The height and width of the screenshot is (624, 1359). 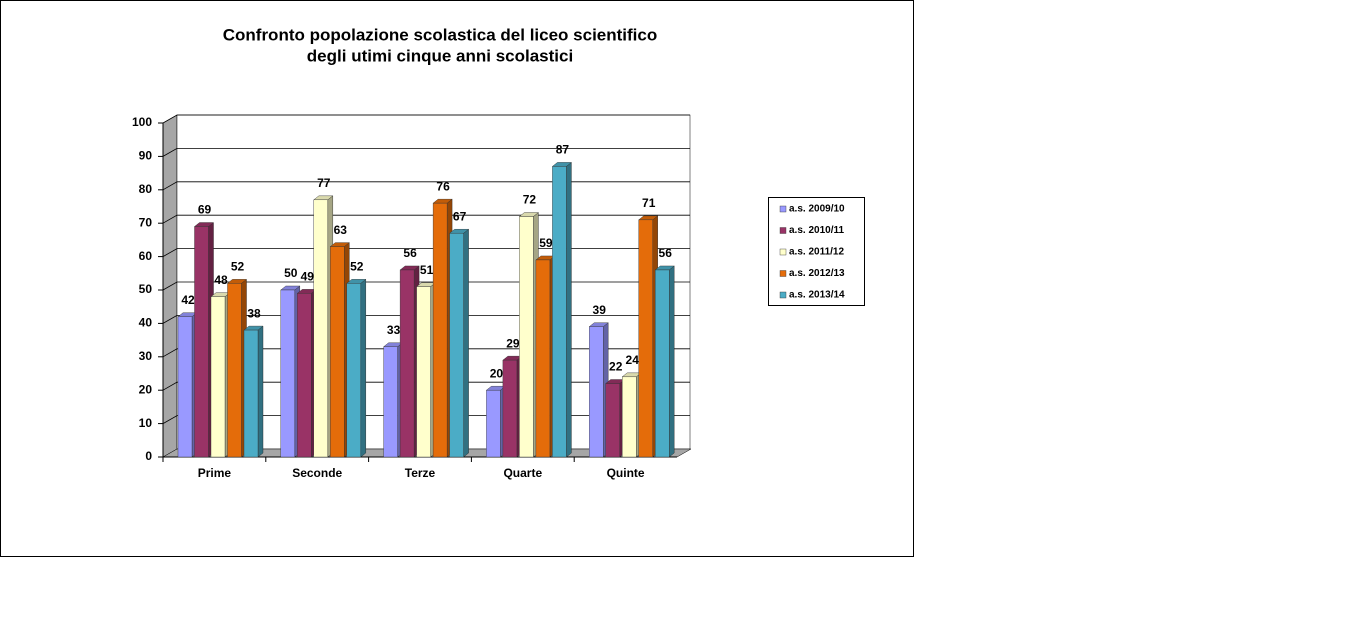 I want to click on data-label: 71, so click(x=649, y=203).